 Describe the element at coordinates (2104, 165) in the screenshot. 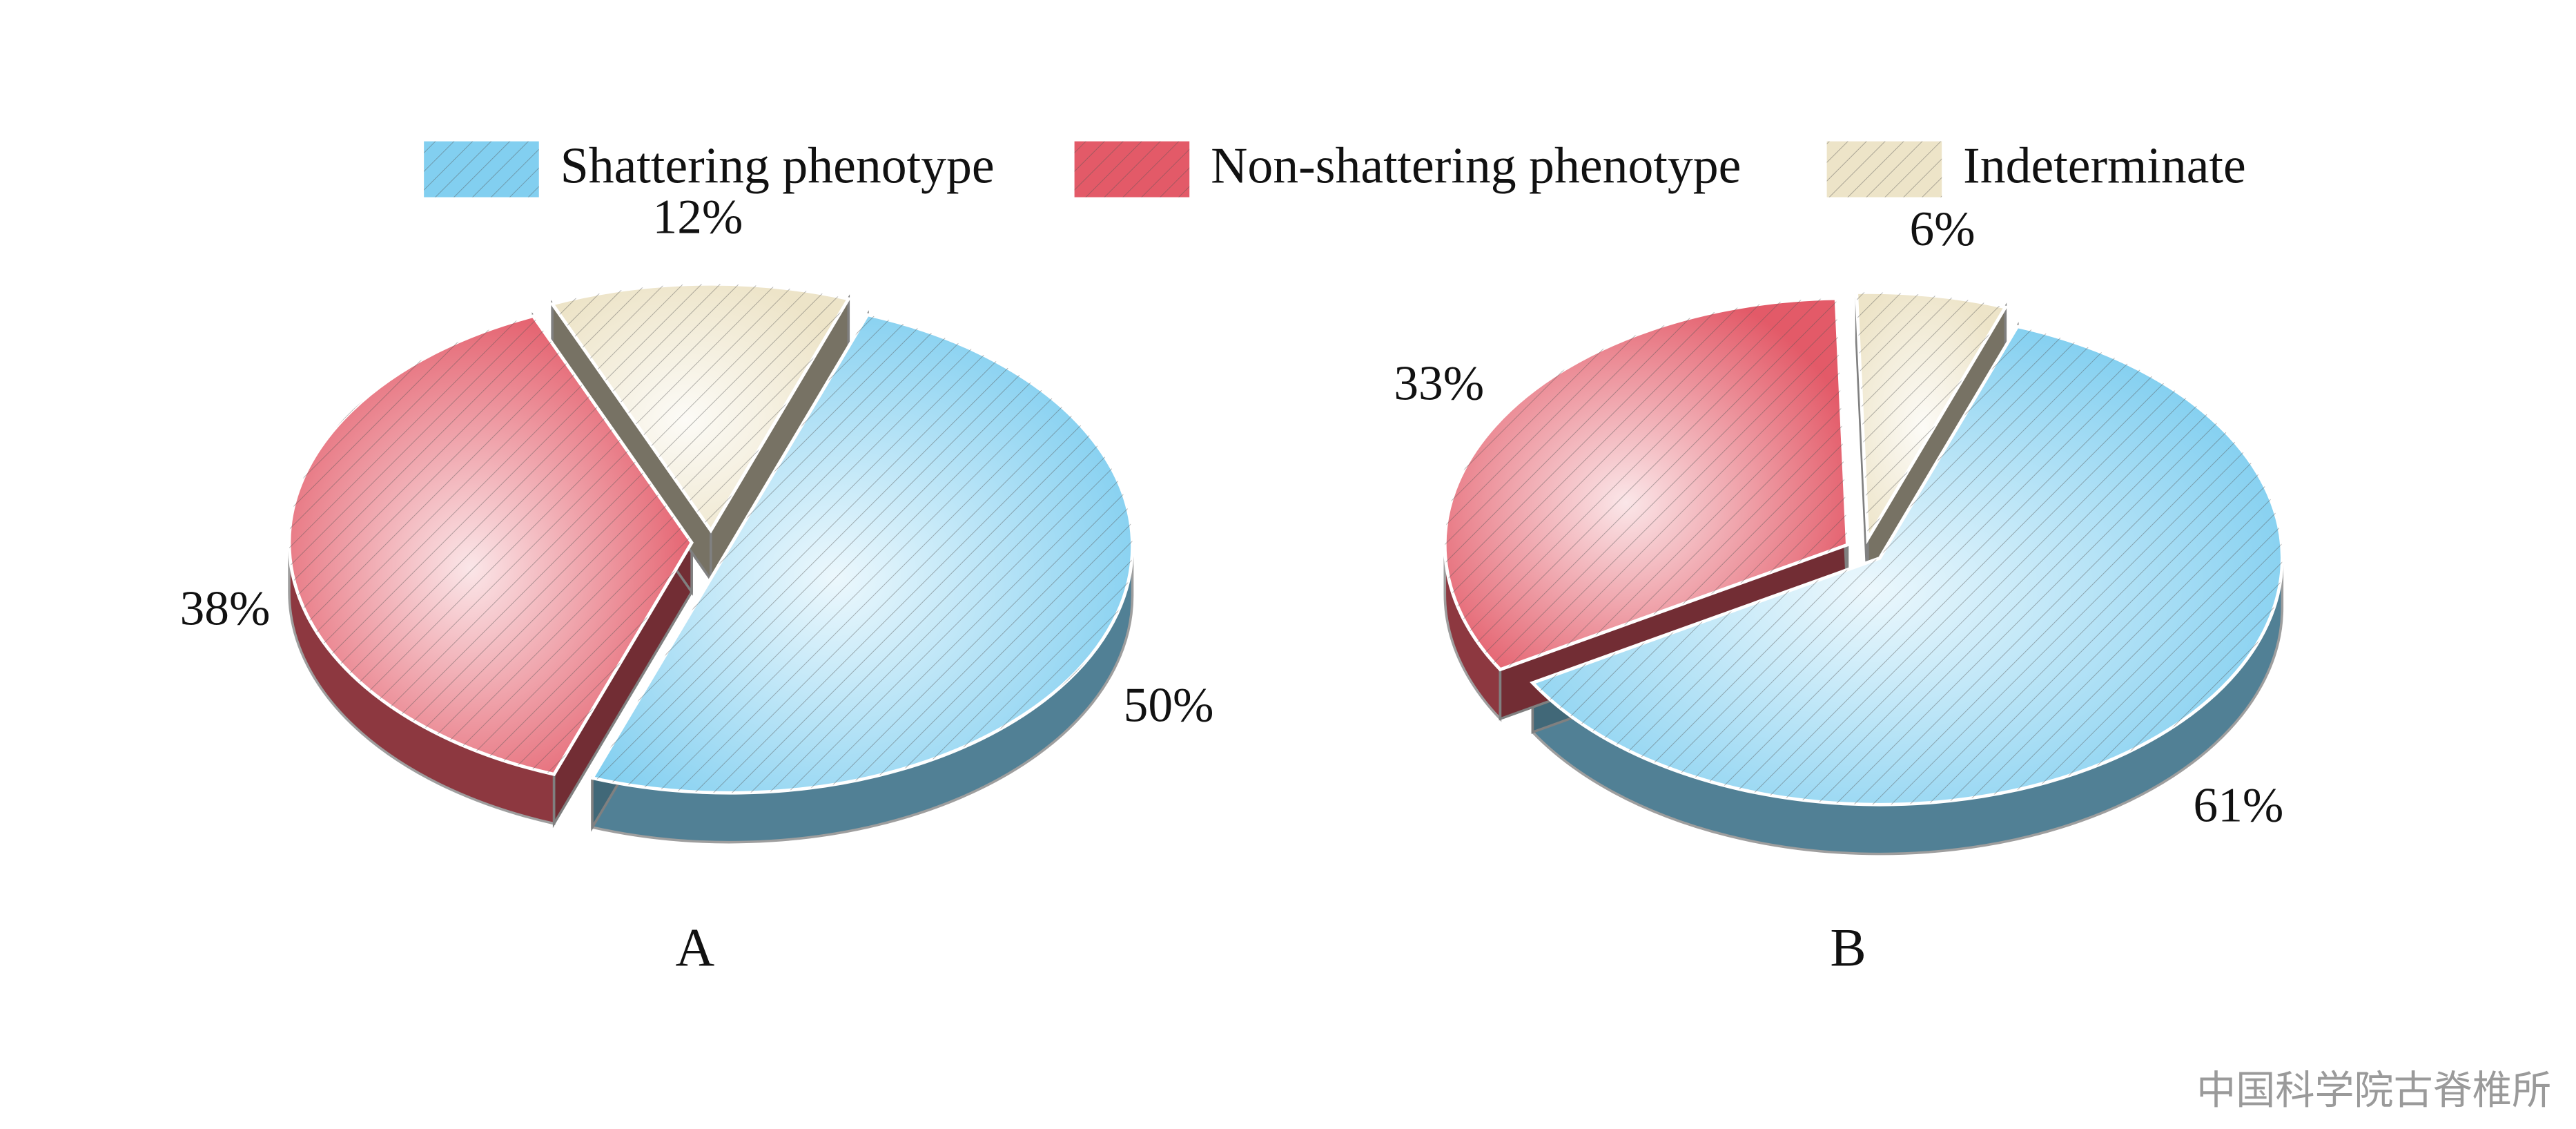

I see `legend-label: Indeterminate` at that location.